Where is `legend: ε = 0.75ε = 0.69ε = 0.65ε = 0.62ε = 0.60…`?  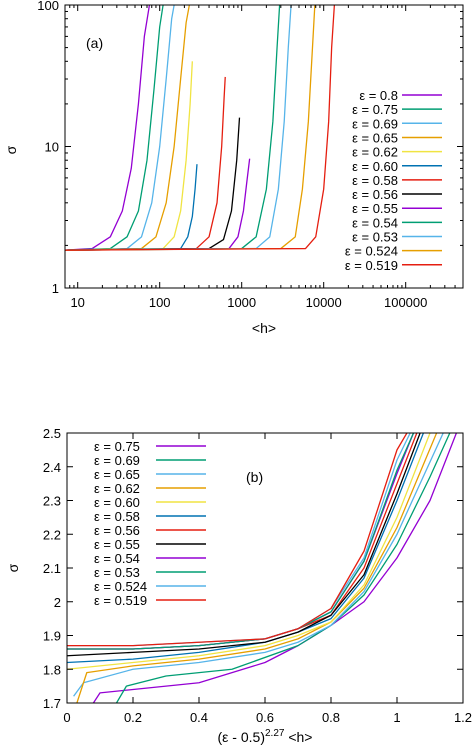
legend: ε = 0.75ε = 0.69ε = 0.65ε = 0.62ε = 0.60… is located at coordinates (150, 523).